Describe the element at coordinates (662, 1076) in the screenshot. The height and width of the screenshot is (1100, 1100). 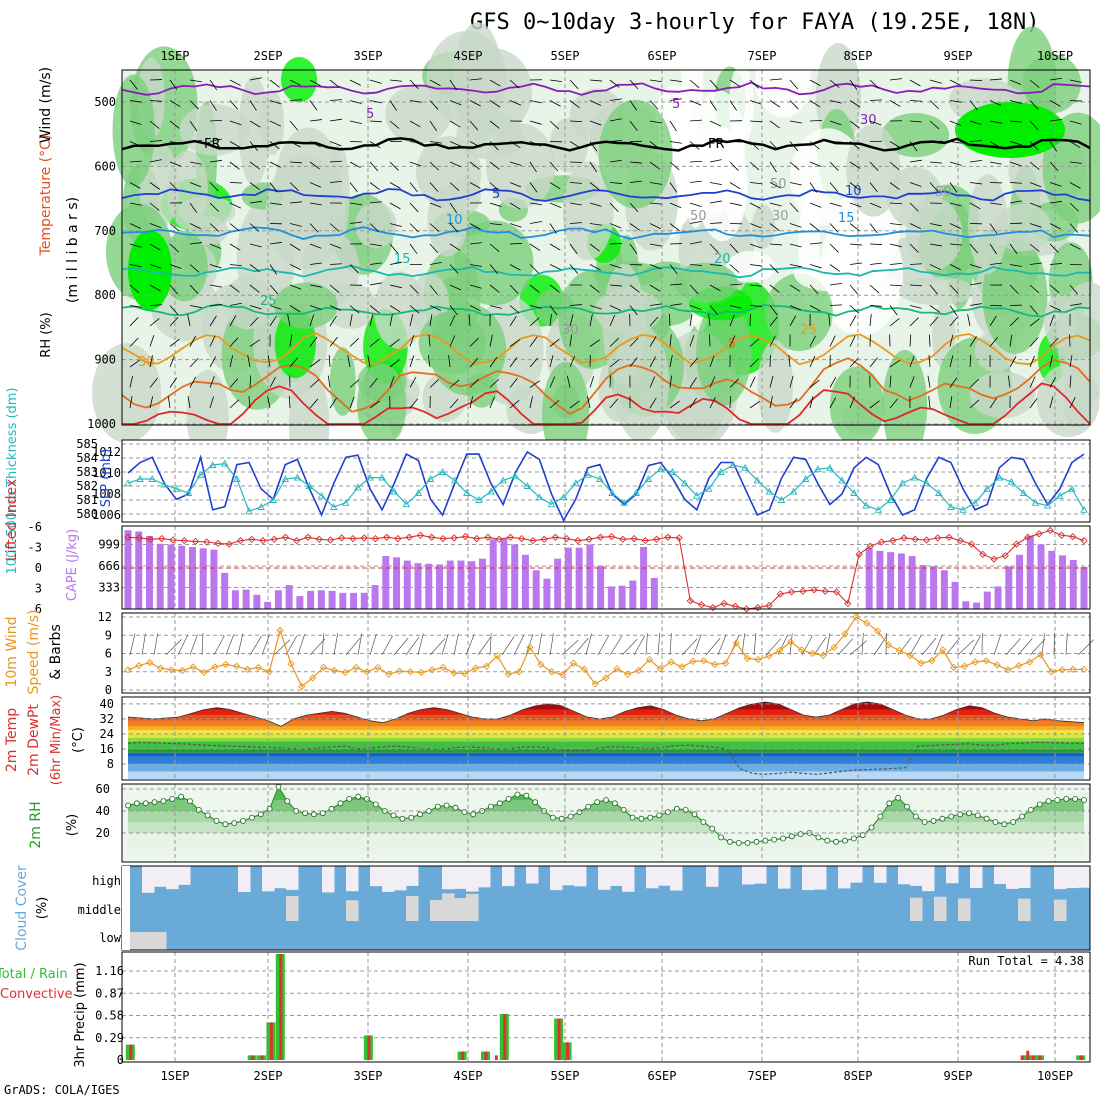
I see `x-tick-label-bottom: 6SEP` at that location.